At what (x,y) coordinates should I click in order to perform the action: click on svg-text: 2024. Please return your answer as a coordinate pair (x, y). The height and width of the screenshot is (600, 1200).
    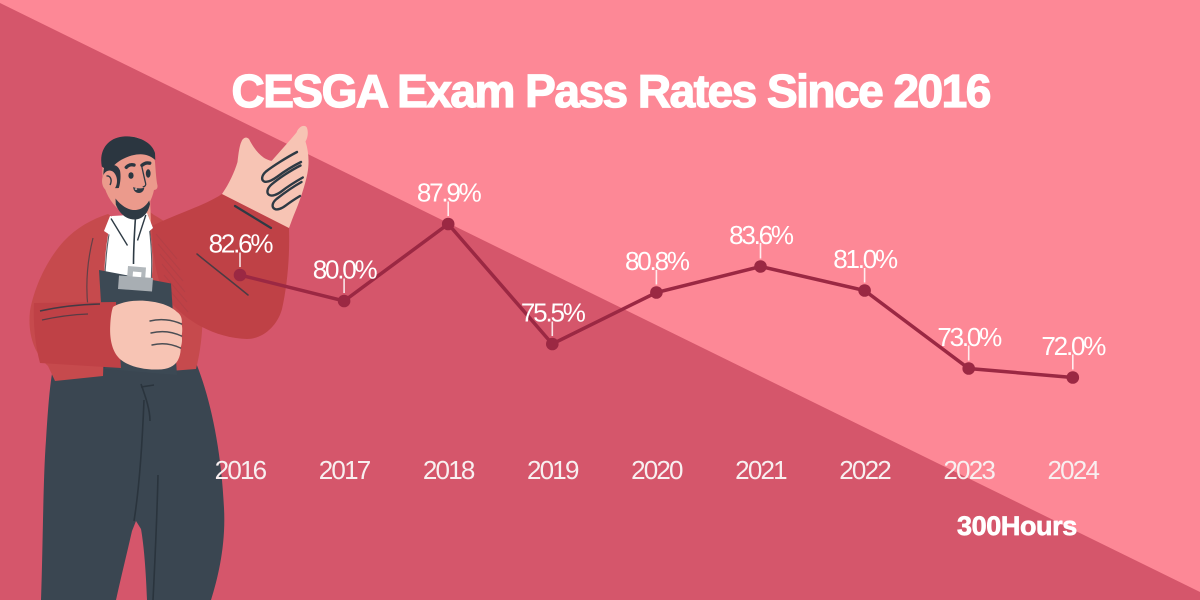
    Looking at the image, I should click on (1073, 470).